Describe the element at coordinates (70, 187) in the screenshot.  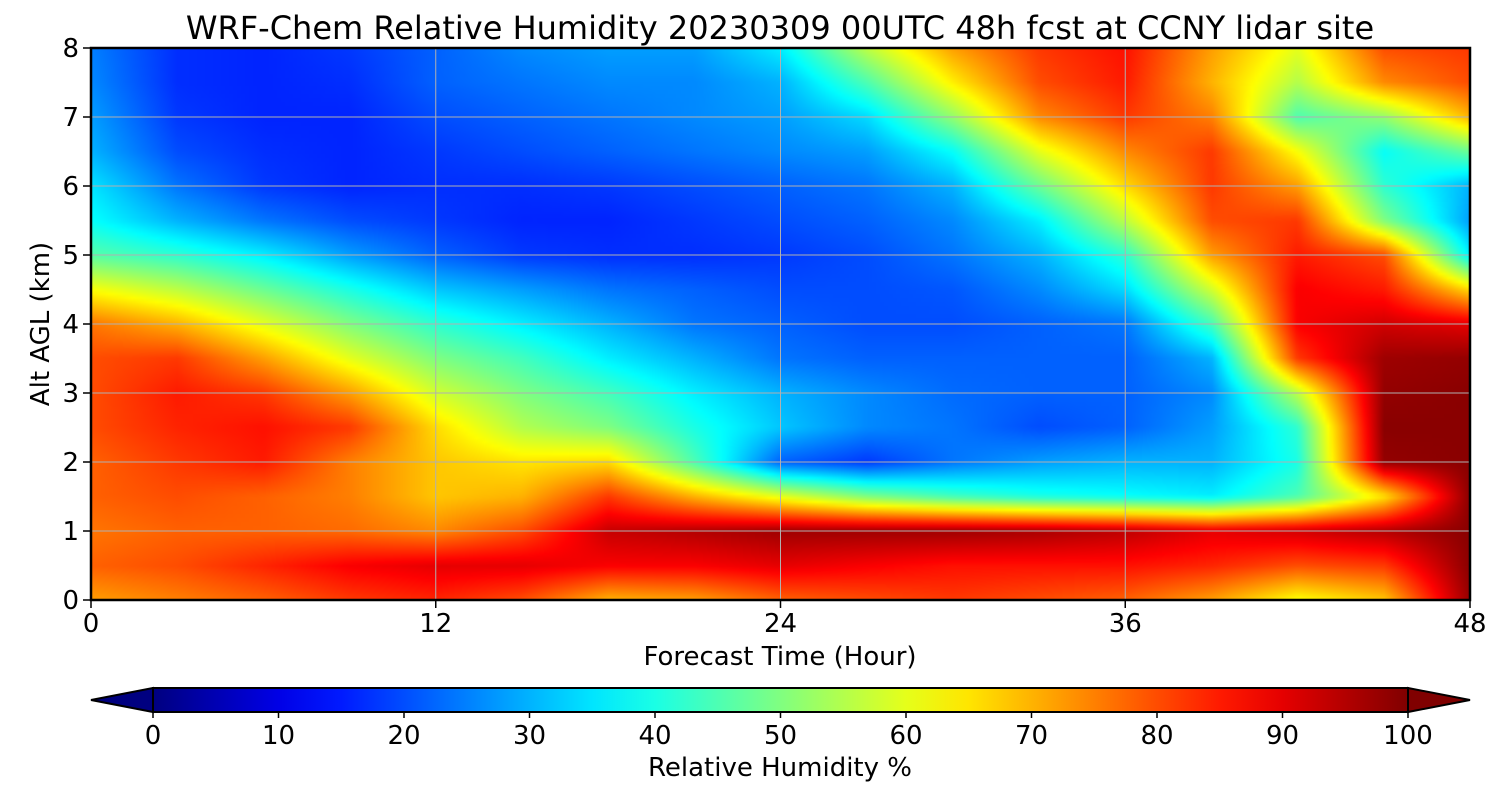
I see `y-tick-label: 6` at that location.